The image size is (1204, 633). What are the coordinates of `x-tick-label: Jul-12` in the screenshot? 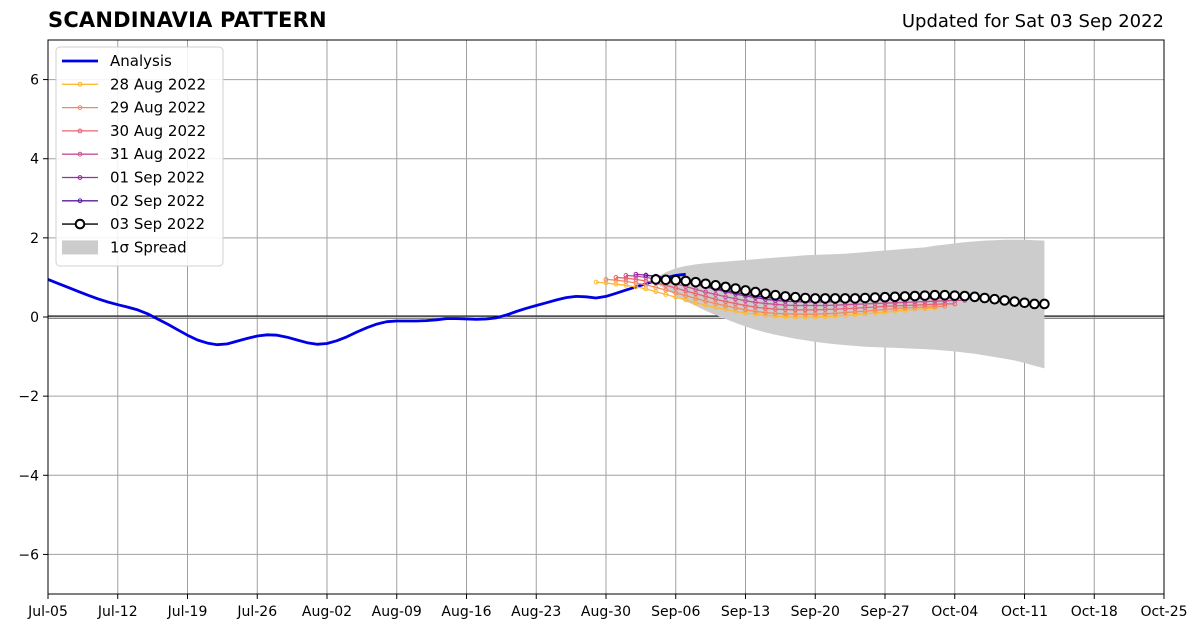 It's located at (117, 612).